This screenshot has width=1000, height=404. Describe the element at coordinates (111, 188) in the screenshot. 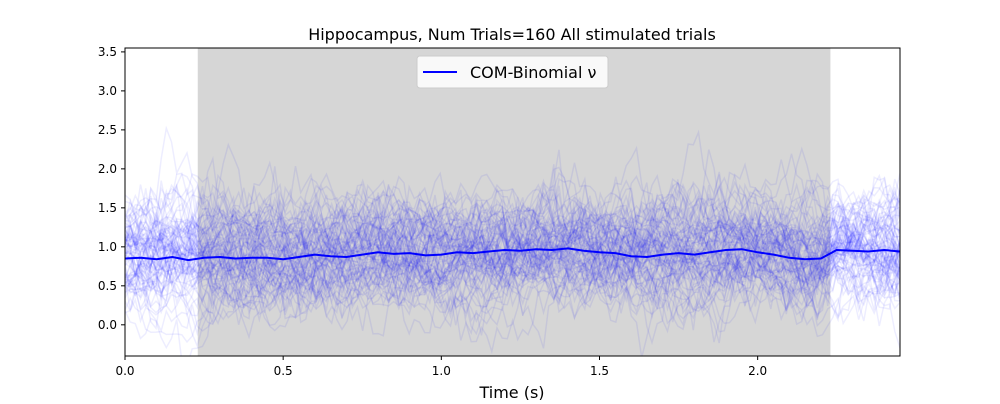

I see `y-axis: 0.0 0.5 1.0 1.5 2.0 2.5 3.0 3.5` at that location.